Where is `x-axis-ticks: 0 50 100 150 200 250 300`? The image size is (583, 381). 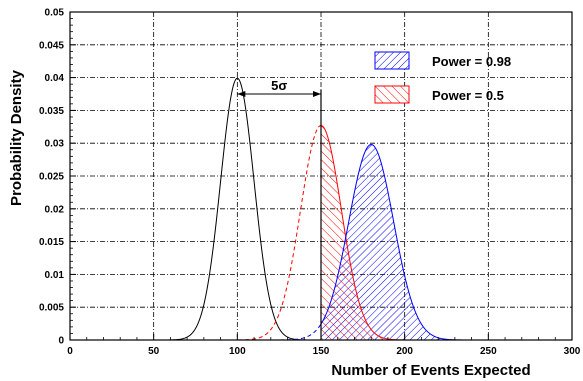 x-axis-ticks: 0 50 100 150 200 250 300 is located at coordinates (324, 345).